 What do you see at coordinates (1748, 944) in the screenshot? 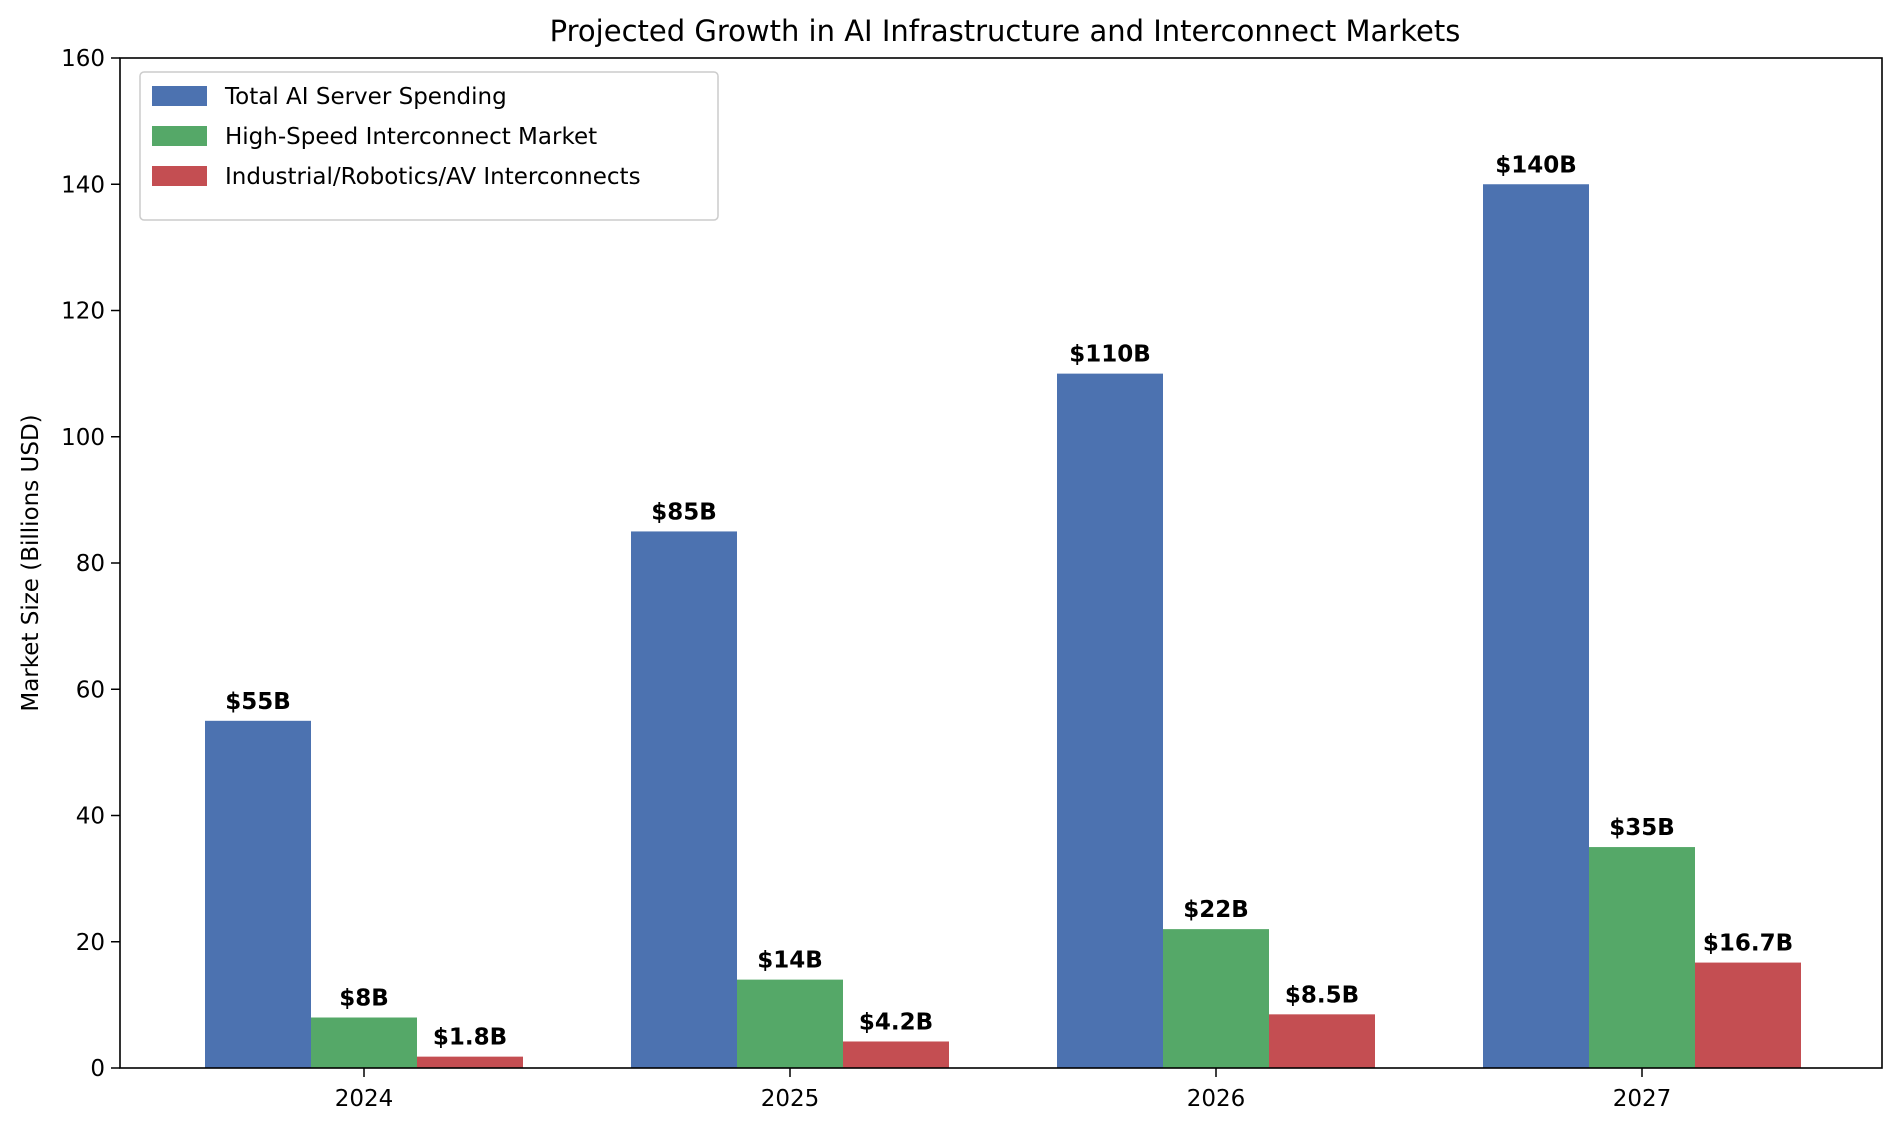
I see `data-label: $16.7B` at bounding box center [1748, 944].